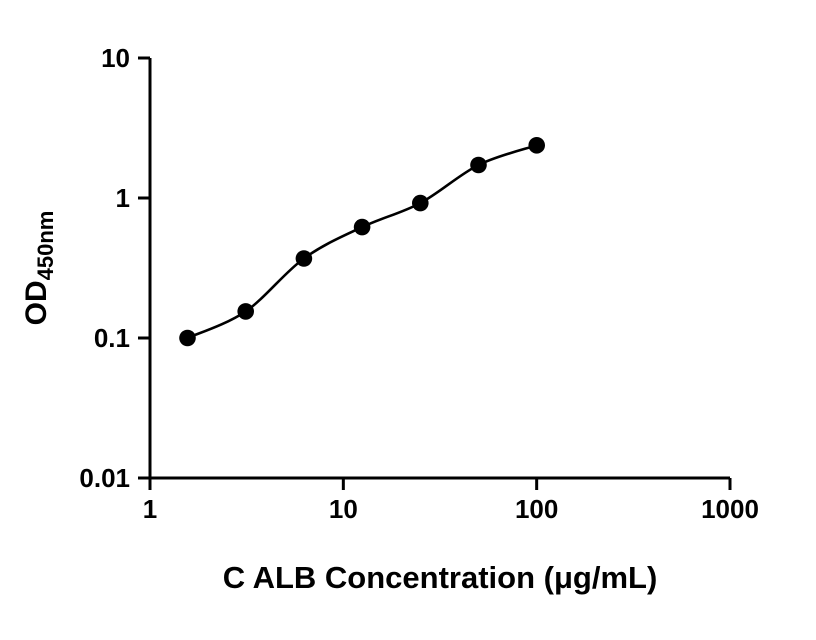 This screenshot has width=816, height=640. What do you see at coordinates (104, 478) in the screenshot?
I see `y-axis-tick-label: 0.01` at bounding box center [104, 478].